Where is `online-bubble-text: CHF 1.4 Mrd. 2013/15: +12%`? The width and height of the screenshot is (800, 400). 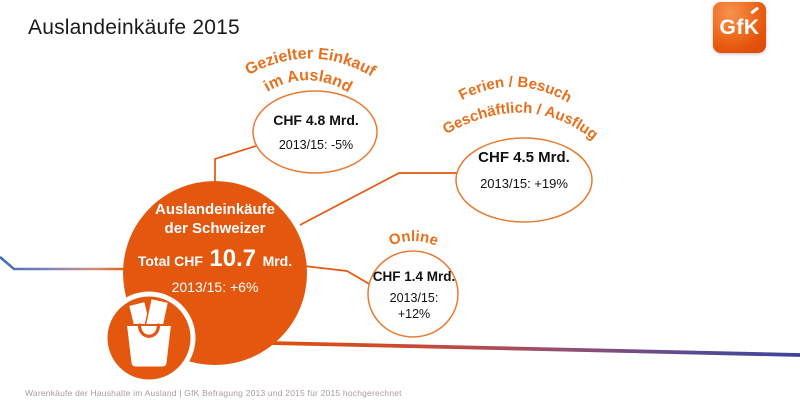 online-bubble-text: CHF 1.4 Mrd. 2013/15: +12% is located at coordinates (414, 295).